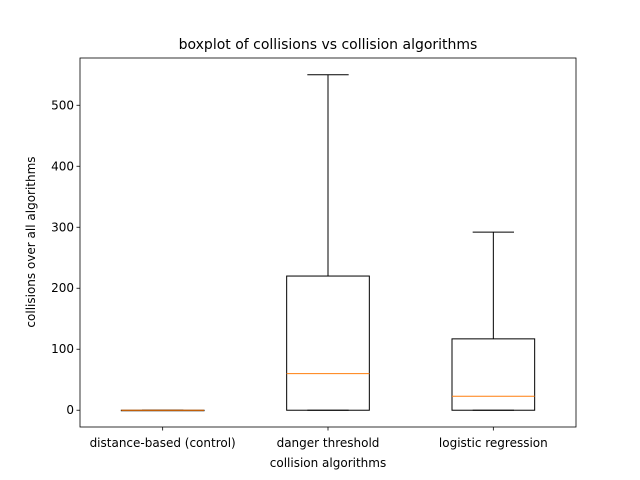  Describe the element at coordinates (493, 443) in the screenshot. I see `x-tick-label: logistic regression` at that location.